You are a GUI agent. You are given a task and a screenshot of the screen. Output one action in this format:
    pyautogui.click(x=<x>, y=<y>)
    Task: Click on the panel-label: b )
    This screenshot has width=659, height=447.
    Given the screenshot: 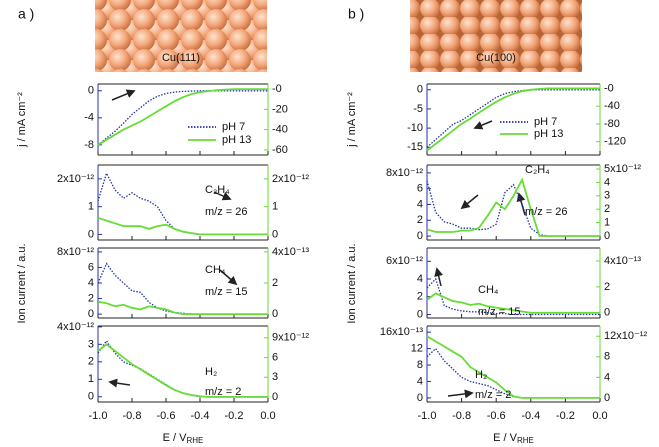 What is the action you would take?
    pyautogui.click(x=356, y=14)
    